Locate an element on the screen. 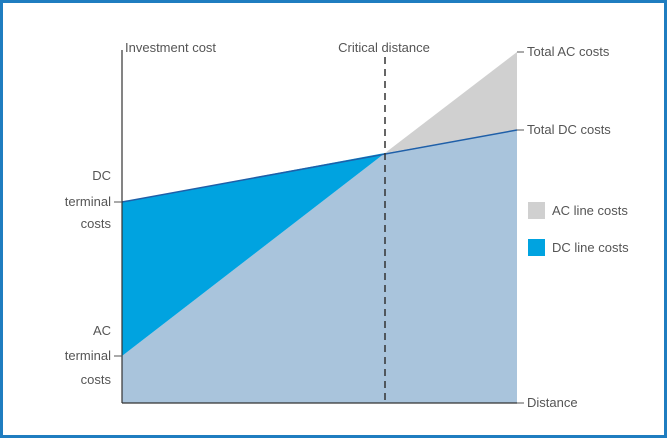  ac-terminal-label-line3: costs is located at coordinates (96, 379).